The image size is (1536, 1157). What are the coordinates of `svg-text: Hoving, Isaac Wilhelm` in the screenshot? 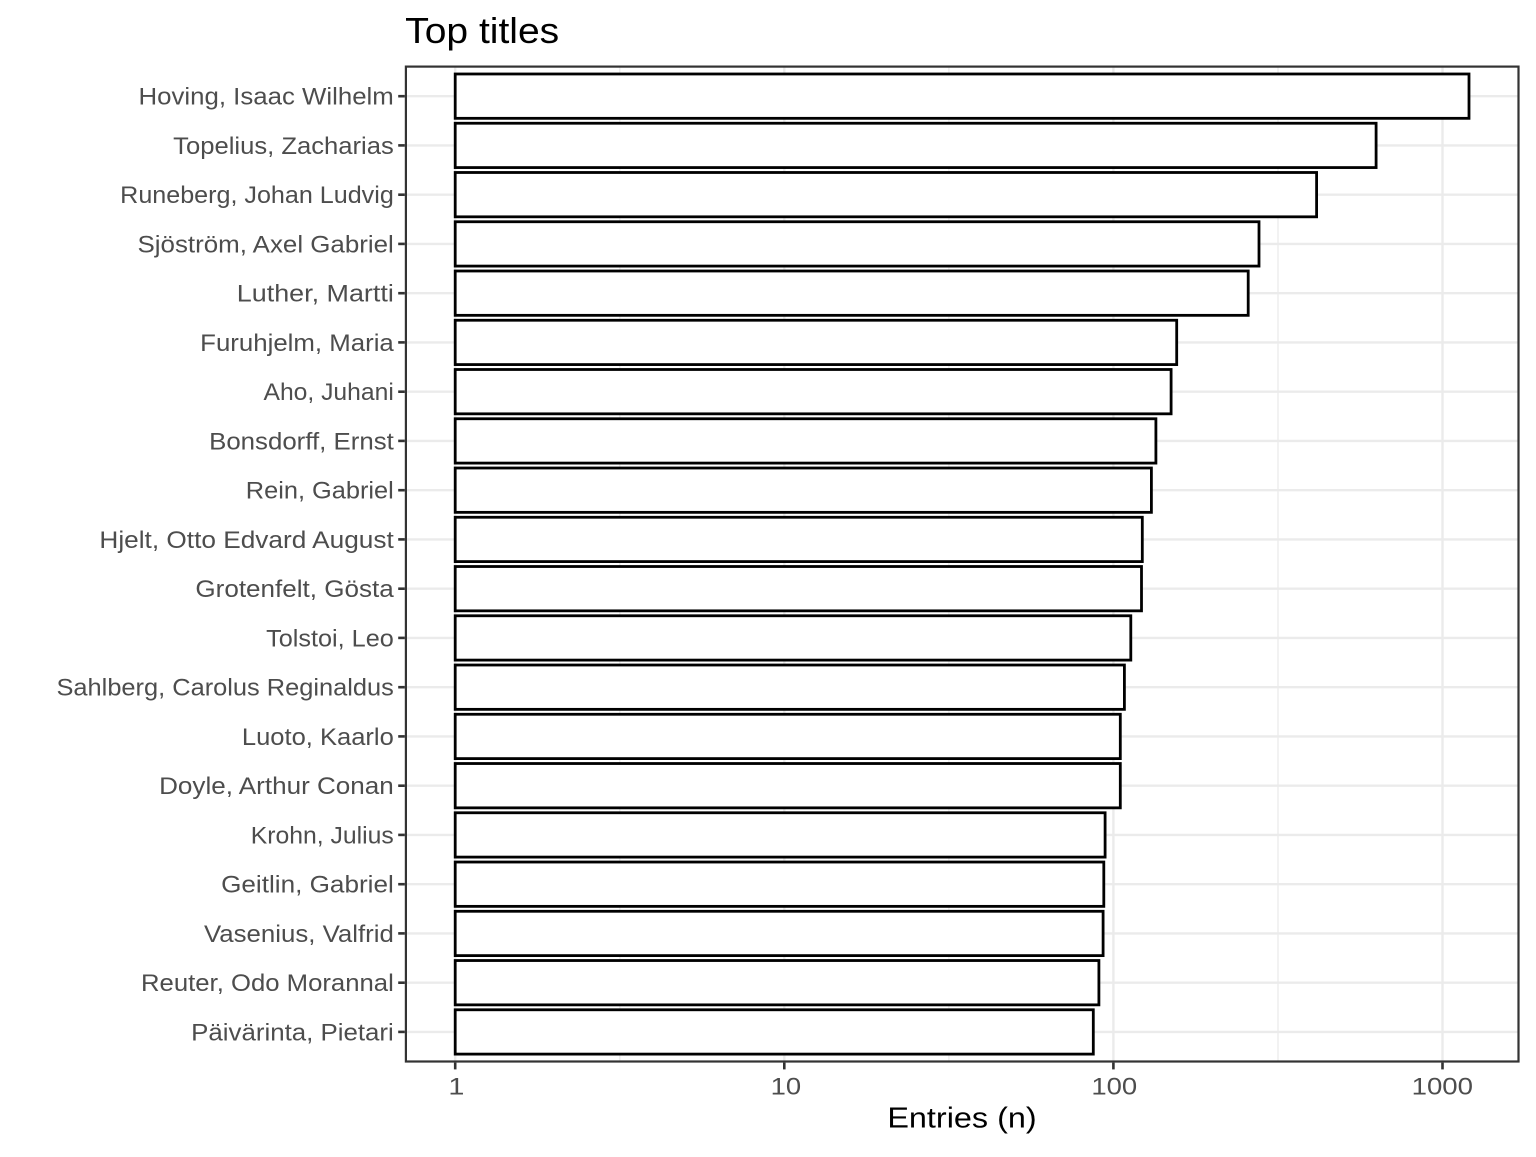 It's located at (266, 97).